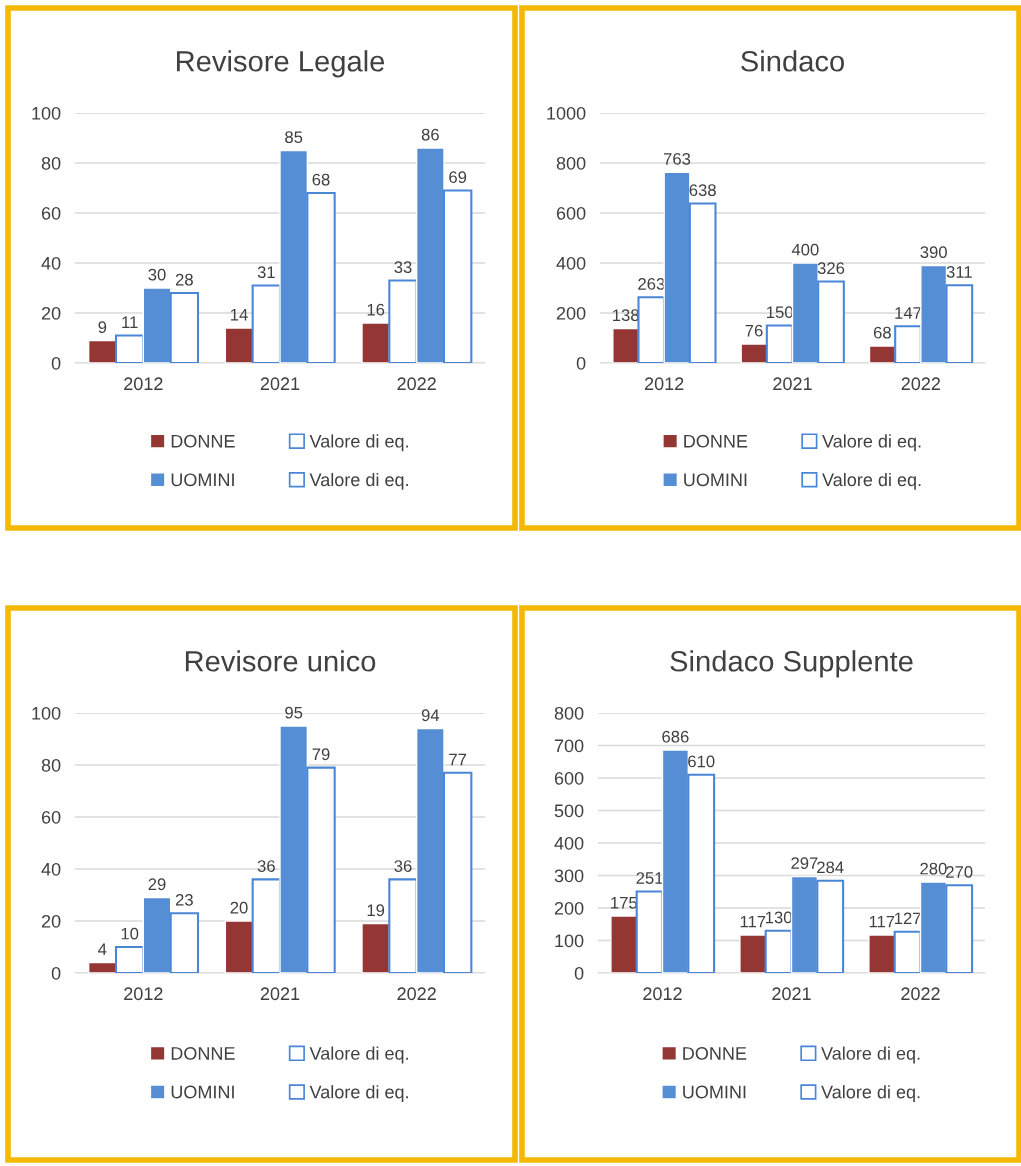  Describe the element at coordinates (321, 754) in the screenshot. I see `data-label: 79` at that location.